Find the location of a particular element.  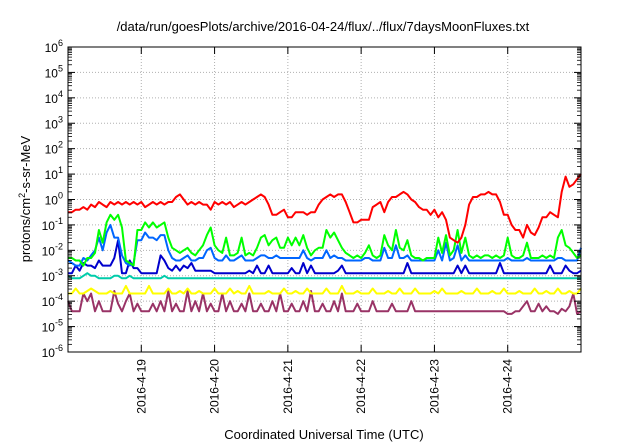

series-line-p5 is located at coordinates (324, 276).